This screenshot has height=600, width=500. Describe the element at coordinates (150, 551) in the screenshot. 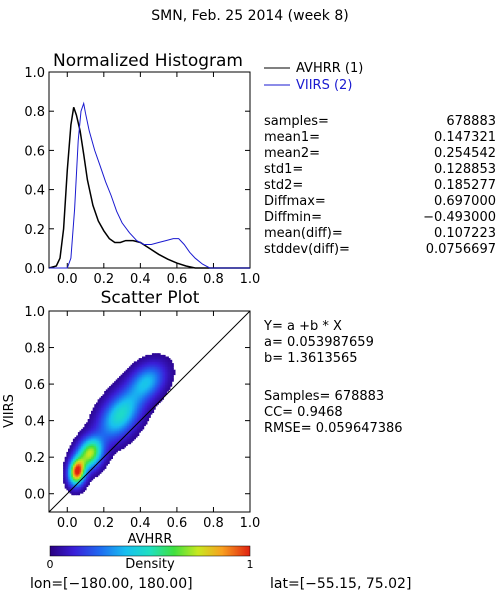

I see `colorbar-gradient` at that location.